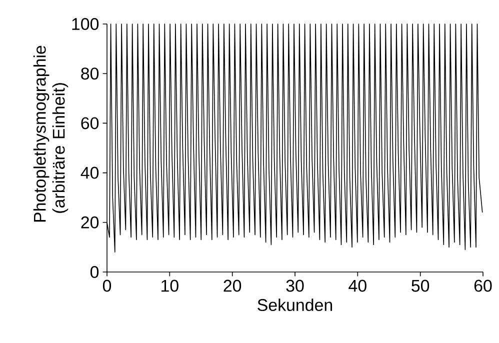 The image size is (499, 343). I want to click on y-tick-label: 40, so click(89, 172).